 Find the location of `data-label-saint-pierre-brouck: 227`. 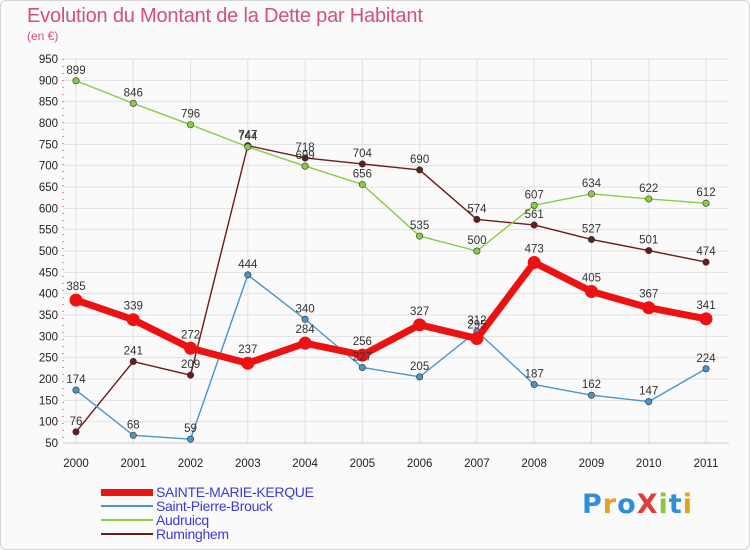

data-label-saint-pierre-brouck: 227 is located at coordinates (362, 357).